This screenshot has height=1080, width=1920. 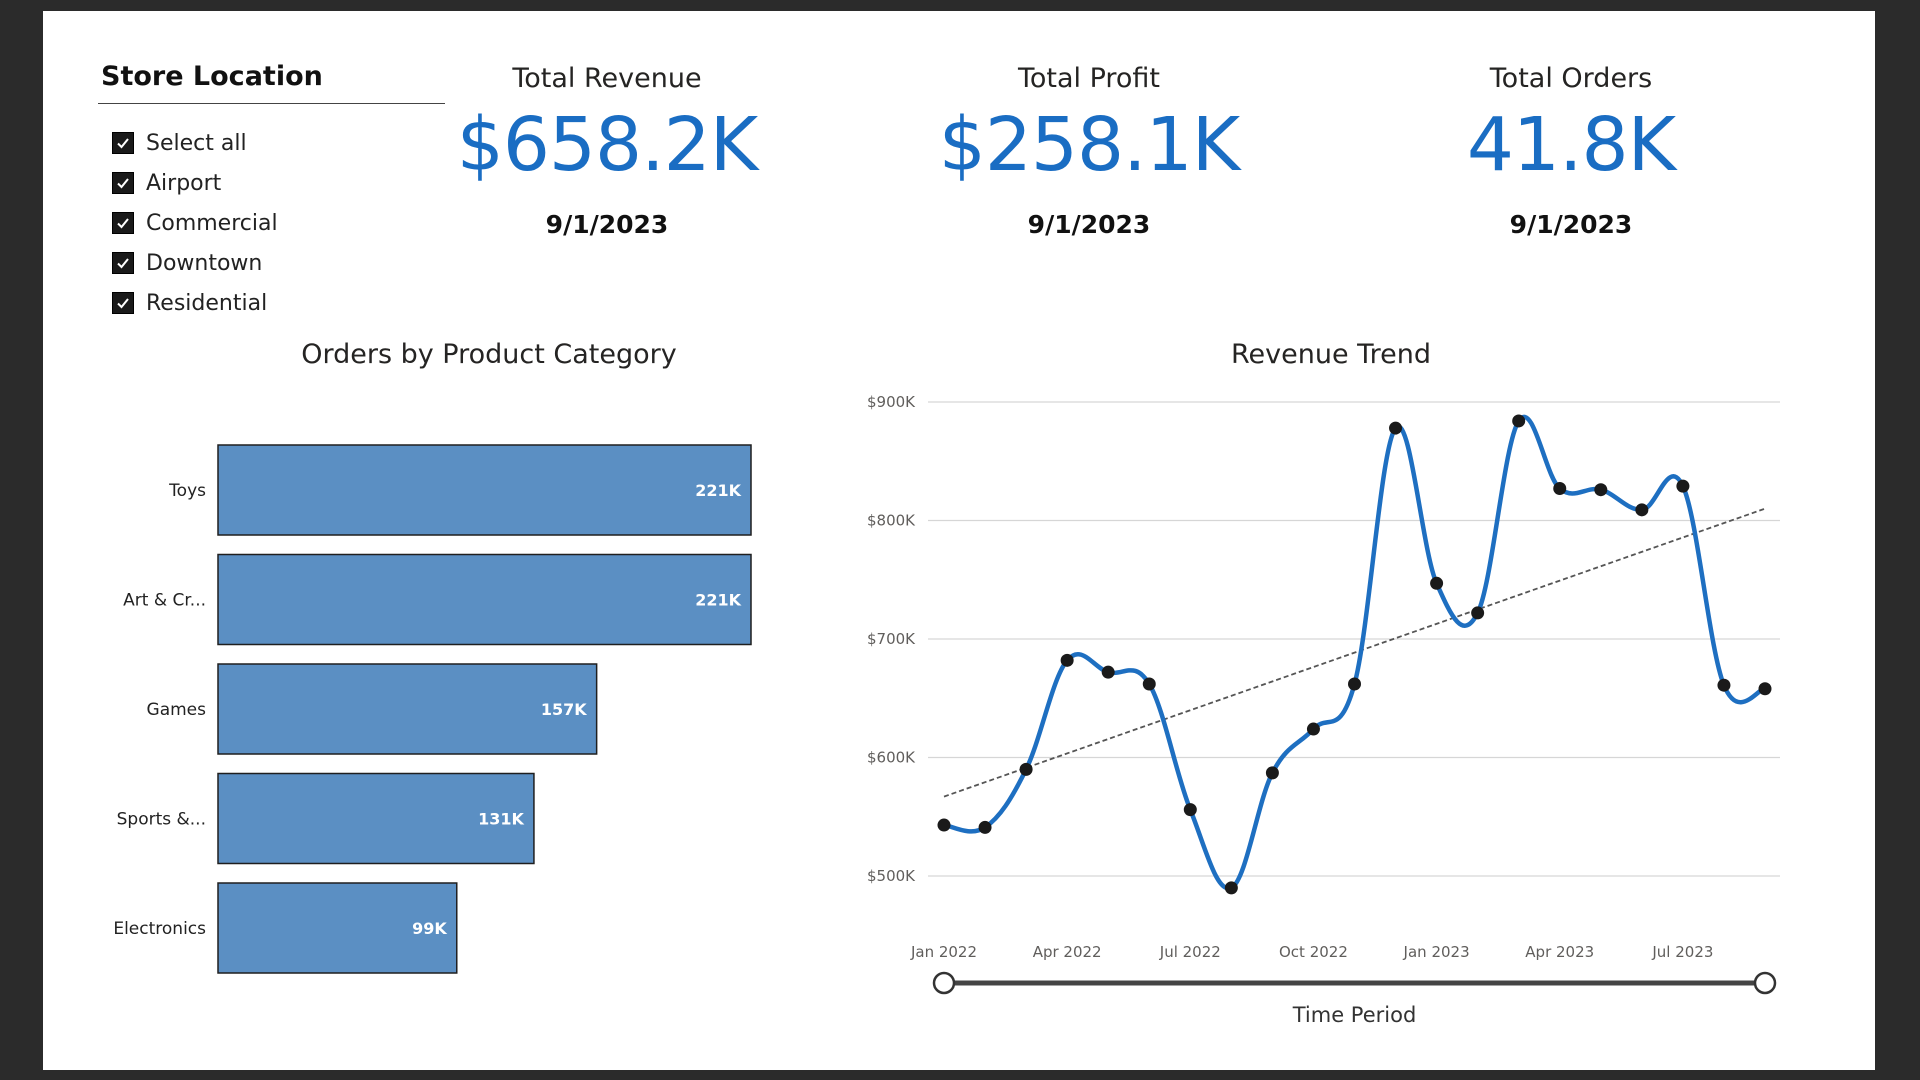 I want to click on kpi-title: Total Revenue, so click(x=607, y=78).